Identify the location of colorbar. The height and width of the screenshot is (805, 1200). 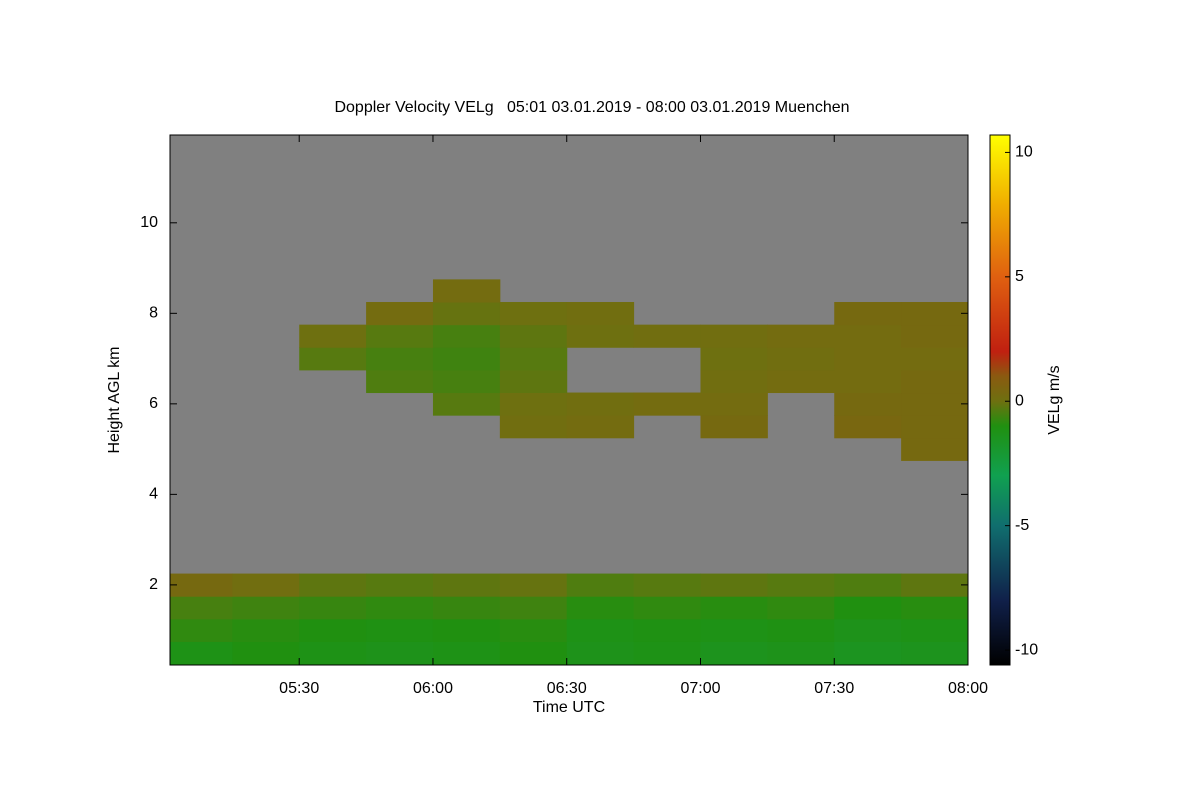
(1000, 400).